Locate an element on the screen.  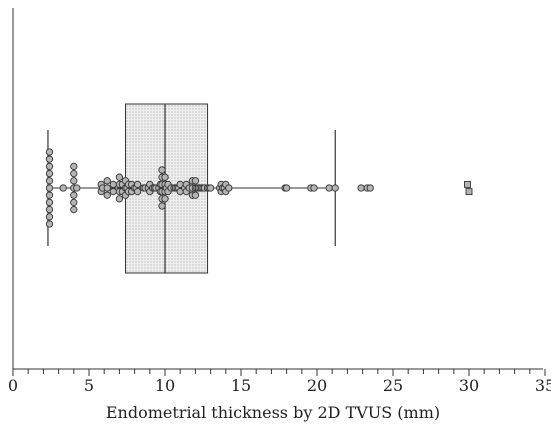
x-tick-label: 25 is located at coordinates (393, 385).